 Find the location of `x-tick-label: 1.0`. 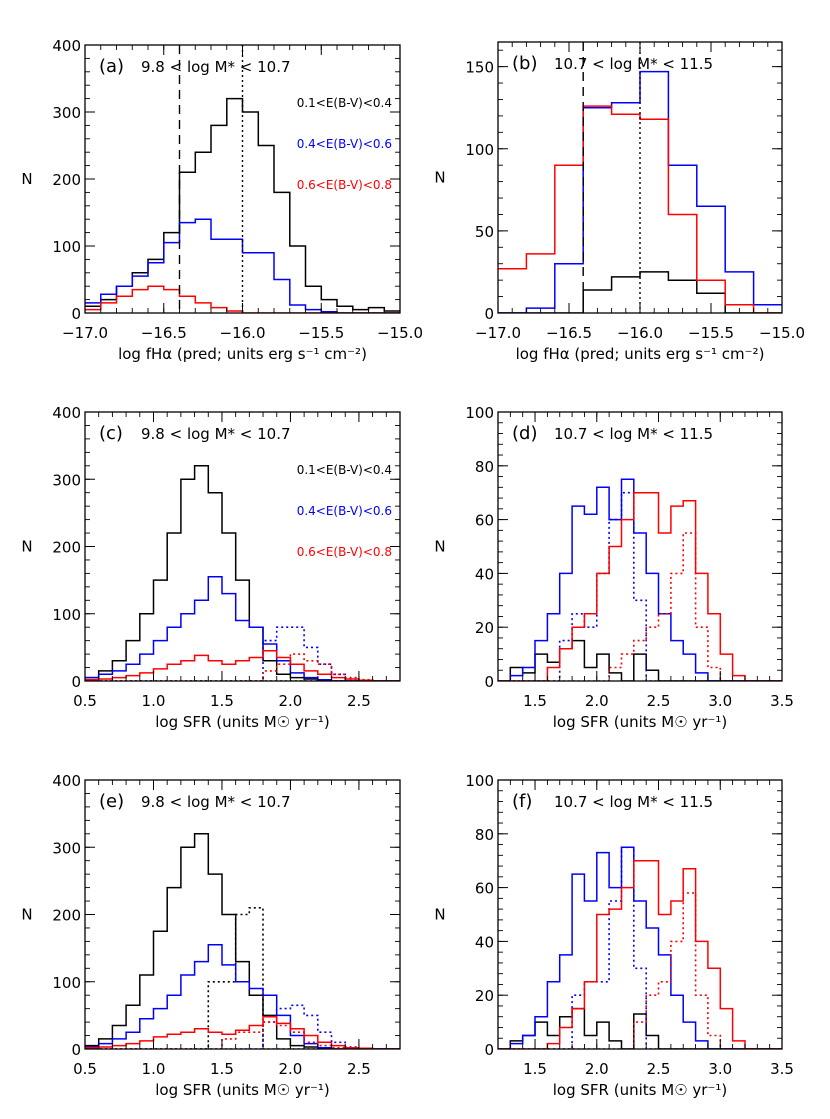

x-tick-label: 1.0 is located at coordinates (154, 701).